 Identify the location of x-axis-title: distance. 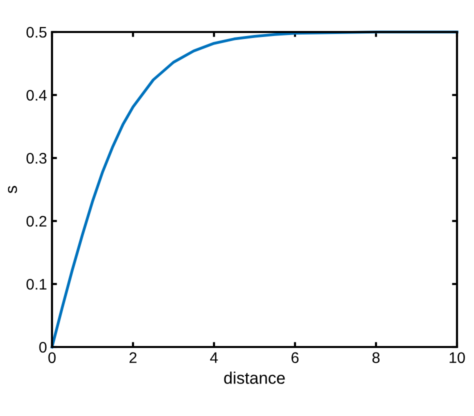
(254, 378).